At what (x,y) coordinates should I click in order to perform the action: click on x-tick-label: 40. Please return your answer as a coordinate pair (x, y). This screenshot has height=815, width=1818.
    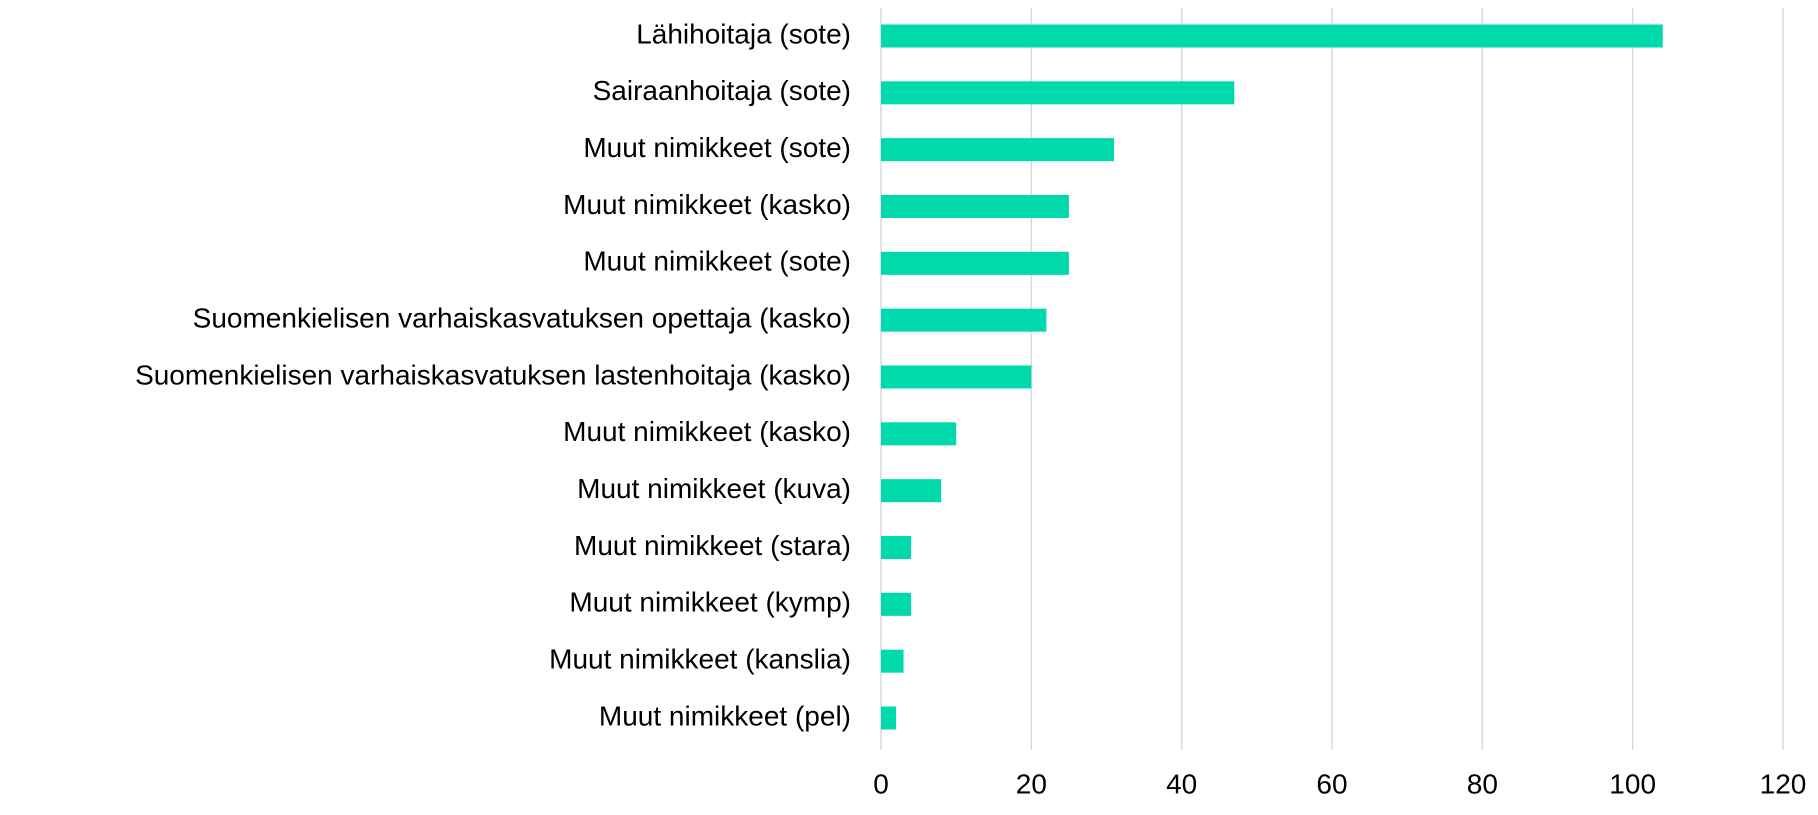
    Looking at the image, I should click on (1181, 783).